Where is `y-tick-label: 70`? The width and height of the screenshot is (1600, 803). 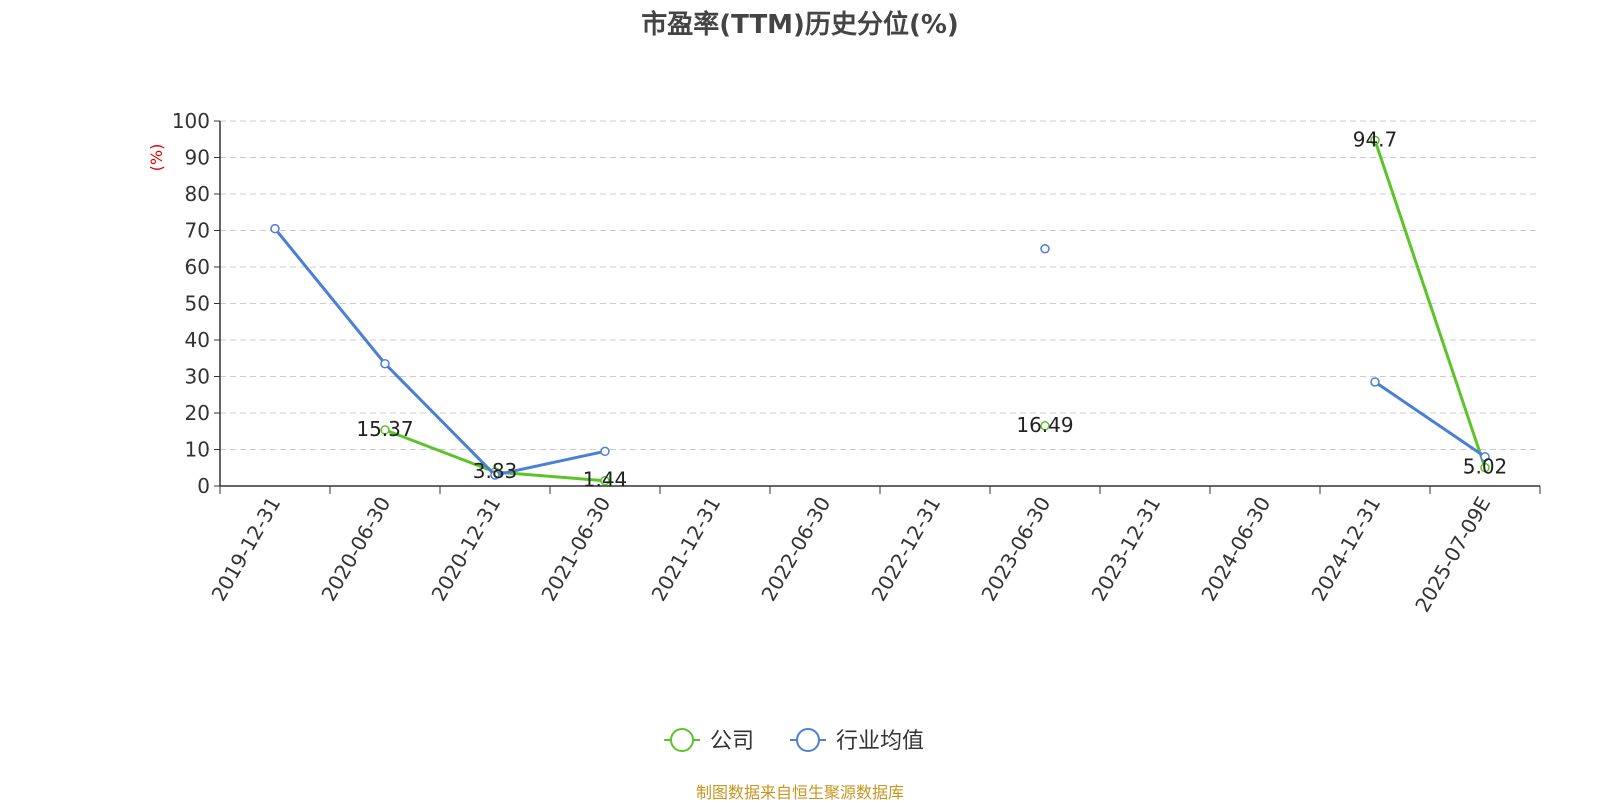 y-tick-label: 70 is located at coordinates (197, 231).